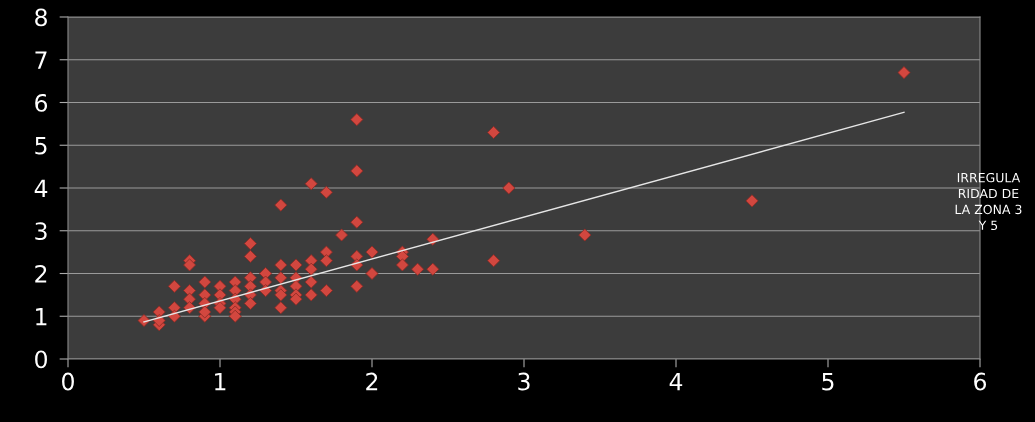 This screenshot has width=1035, height=422. I want to click on y-tick-label: 7, so click(41, 60).